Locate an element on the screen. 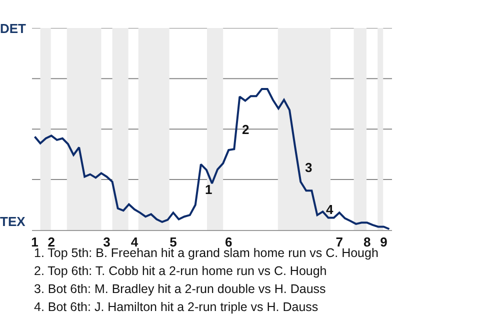 The width and height of the screenshot is (480, 320). annotation: 4 is located at coordinates (330, 209).